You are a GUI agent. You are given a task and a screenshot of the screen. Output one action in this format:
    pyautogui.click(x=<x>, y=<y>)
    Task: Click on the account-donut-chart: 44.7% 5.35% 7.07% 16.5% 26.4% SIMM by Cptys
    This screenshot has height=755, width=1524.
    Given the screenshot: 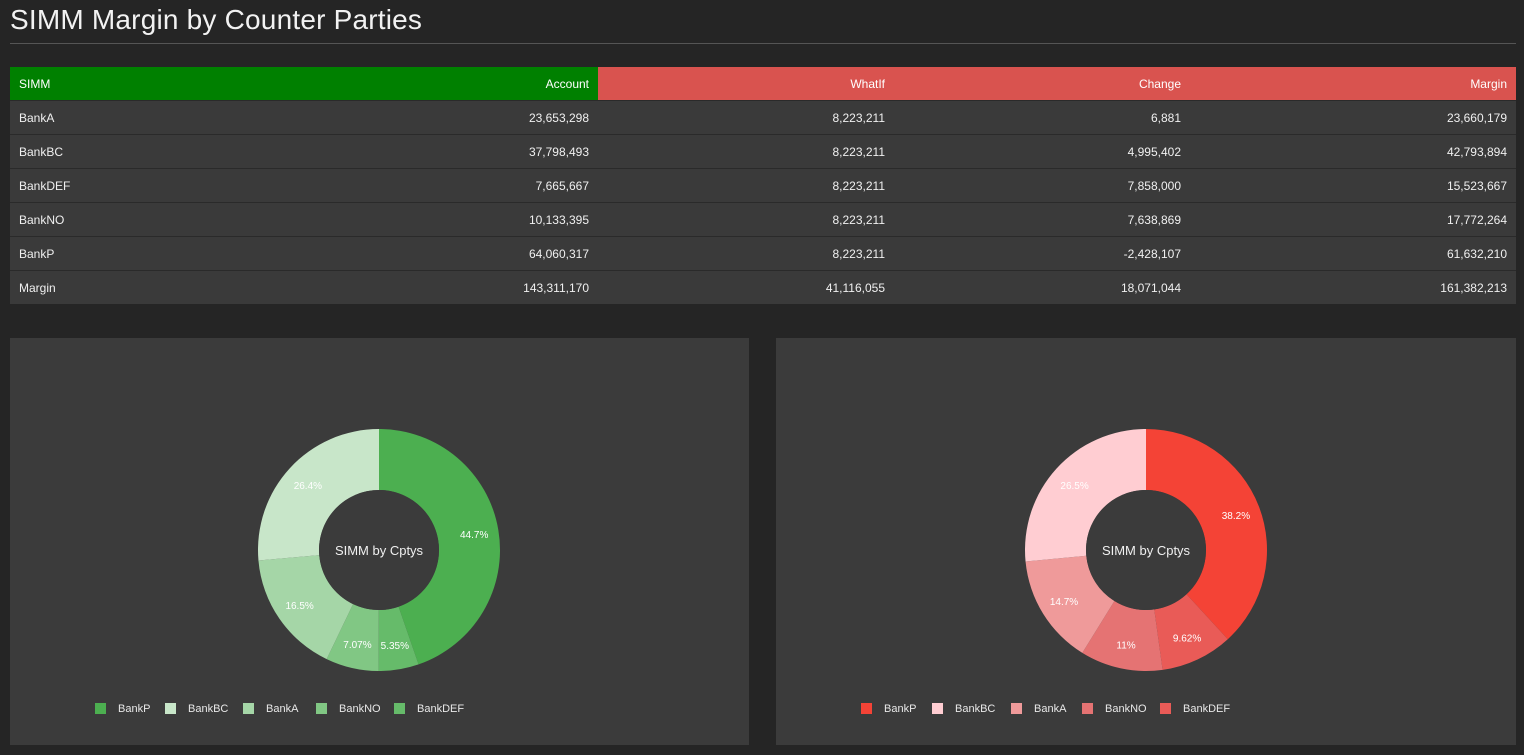 What is the action you would take?
    pyautogui.click(x=379, y=550)
    